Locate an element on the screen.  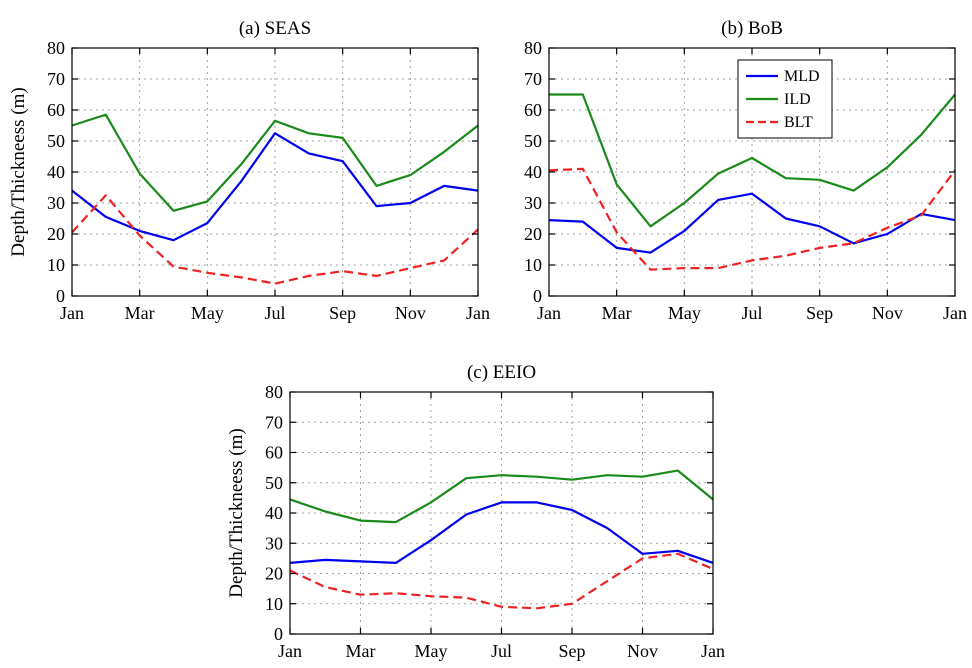
chart-title: (b) BoB is located at coordinates (752, 28).